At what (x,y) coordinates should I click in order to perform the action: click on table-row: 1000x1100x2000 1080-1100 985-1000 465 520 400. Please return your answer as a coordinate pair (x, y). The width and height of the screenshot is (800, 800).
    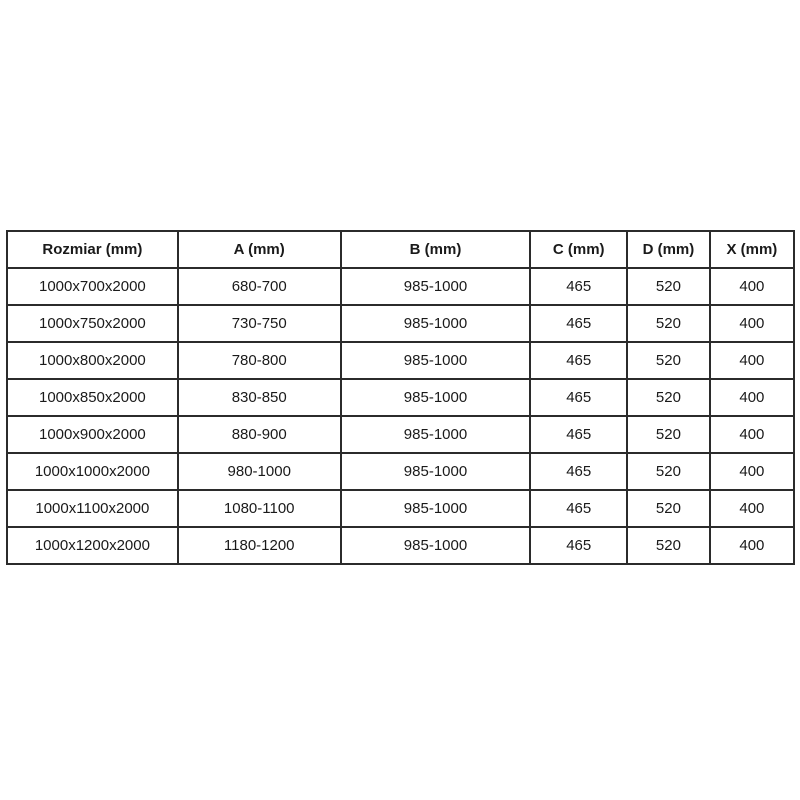
    Looking at the image, I should click on (401, 508).